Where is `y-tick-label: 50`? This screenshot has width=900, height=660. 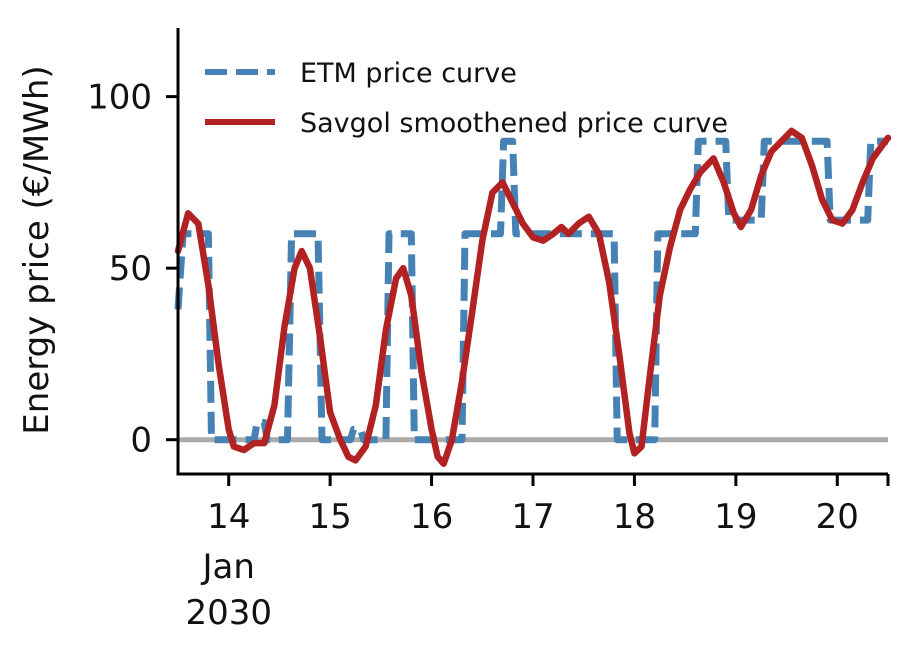
y-tick-label: 50 is located at coordinates (130, 269).